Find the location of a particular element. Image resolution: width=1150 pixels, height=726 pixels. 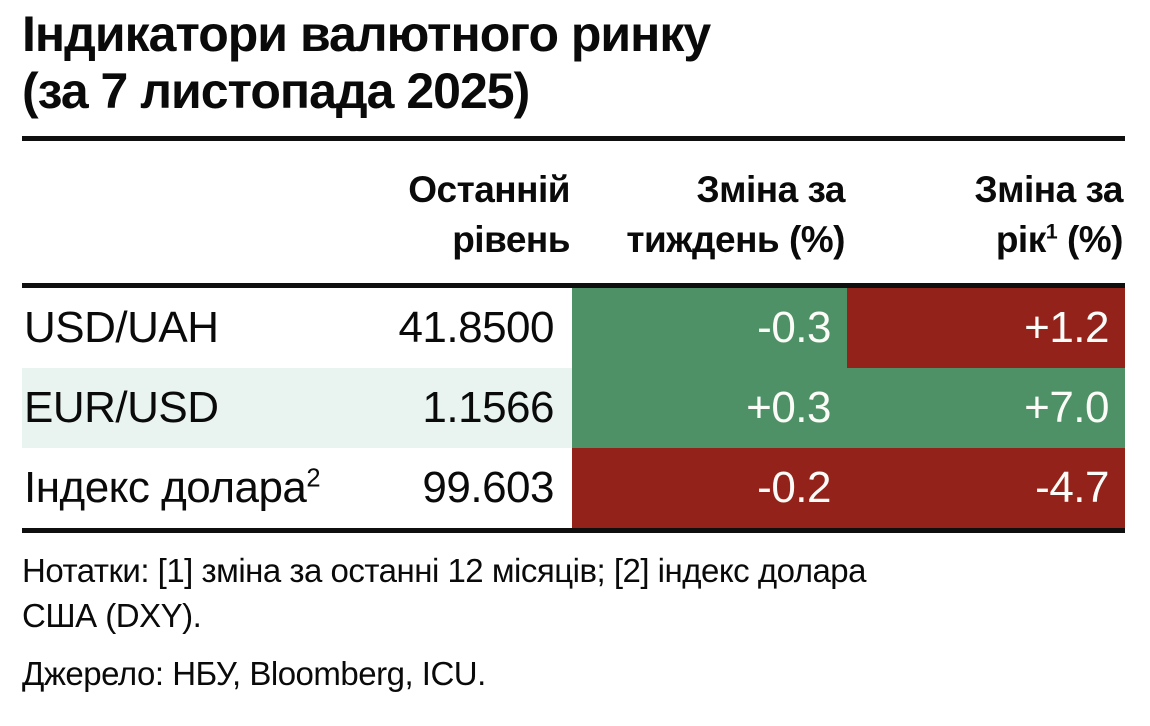

row-label-cell: USD/UAH is located at coordinates (172, 328).